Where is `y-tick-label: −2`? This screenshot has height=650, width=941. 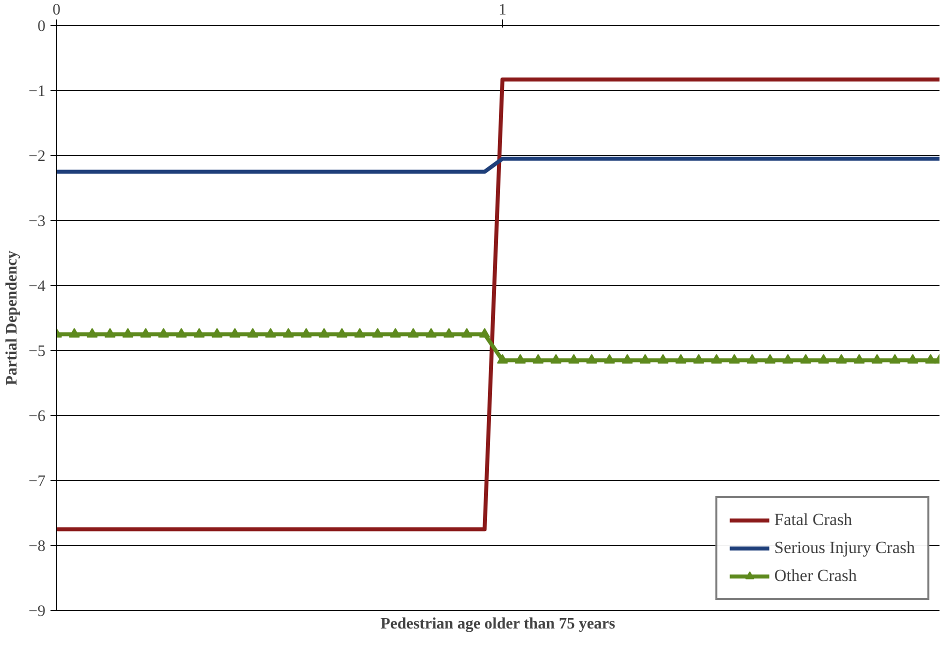 y-tick-label: −2 is located at coordinates (37, 156).